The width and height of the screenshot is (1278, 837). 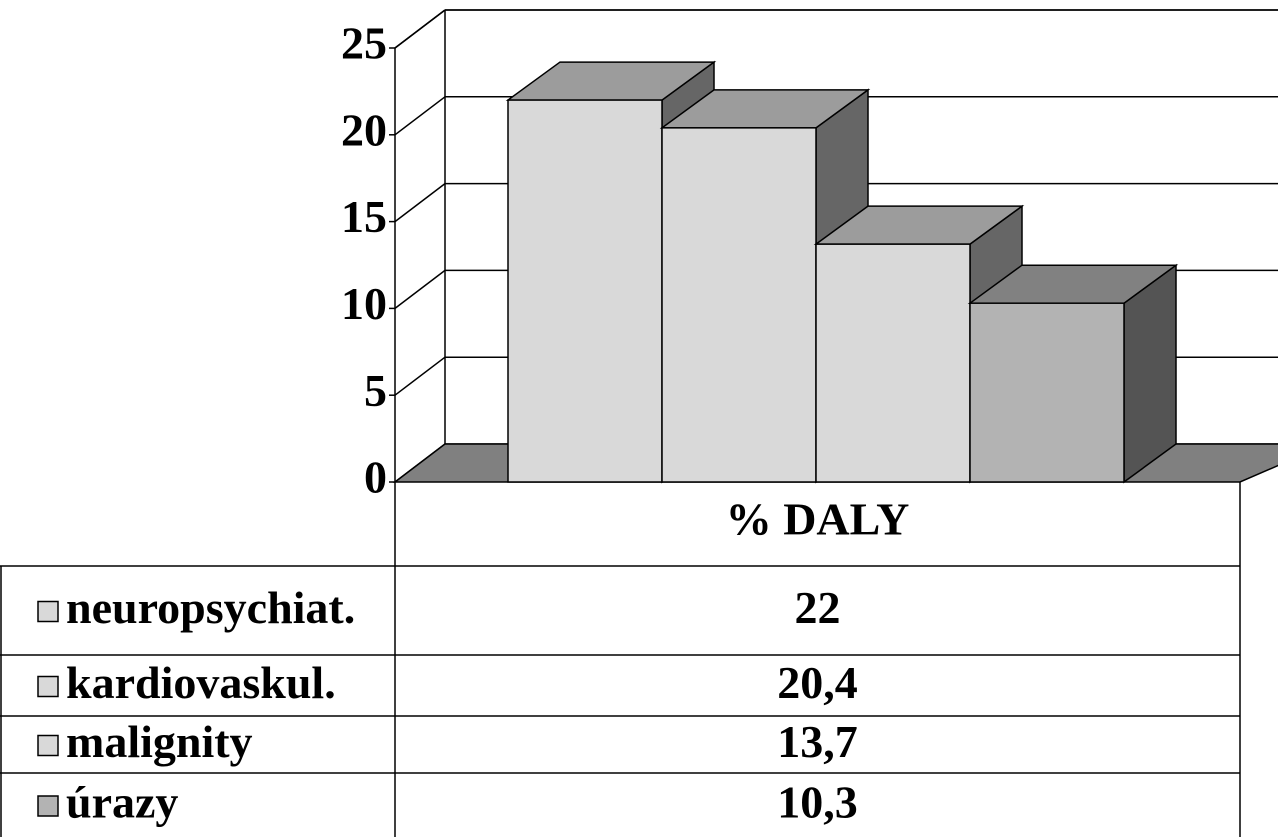 What do you see at coordinates (817, 682) in the screenshot?
I see `data-label: 20,4` at bounding box center [817, 682].